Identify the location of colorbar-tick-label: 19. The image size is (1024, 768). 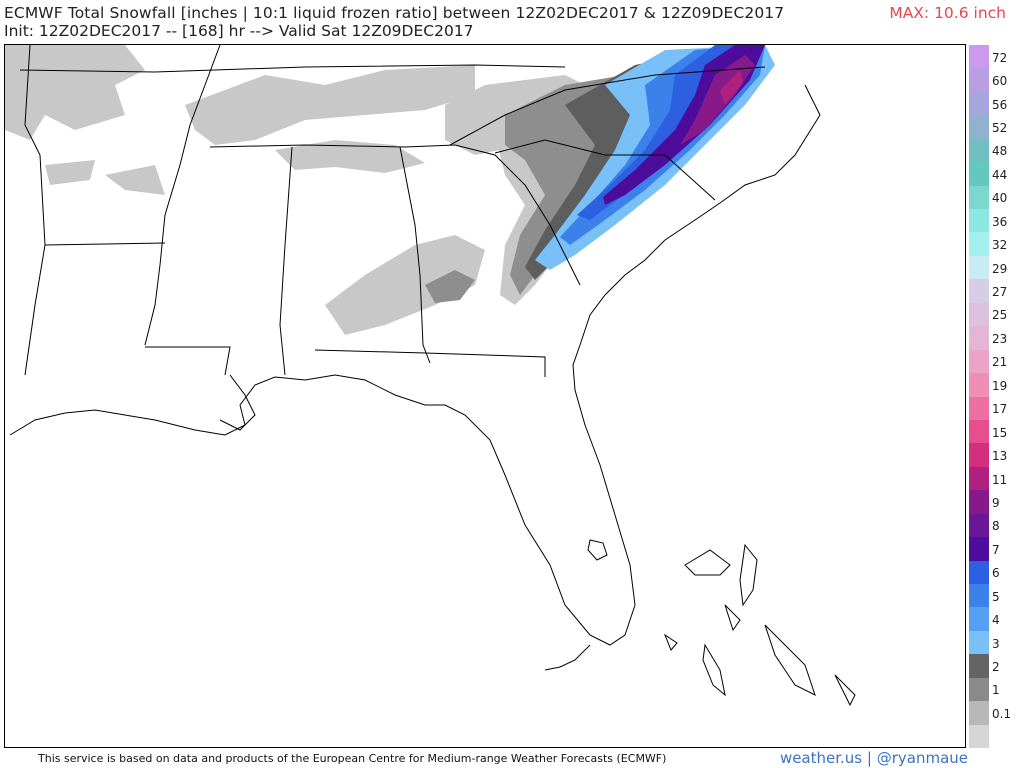
(1000, 385).